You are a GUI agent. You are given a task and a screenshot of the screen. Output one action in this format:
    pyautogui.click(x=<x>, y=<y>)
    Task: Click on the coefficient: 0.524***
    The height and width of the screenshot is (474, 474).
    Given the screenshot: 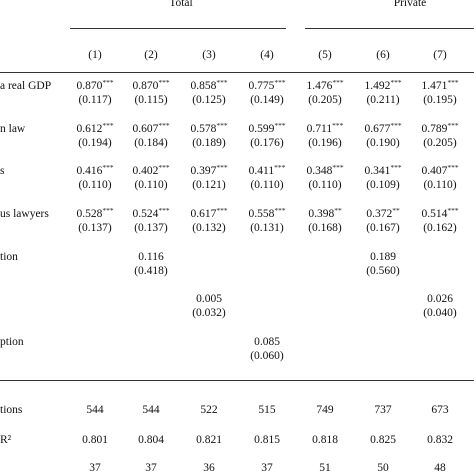 What is the action you would take?
    pyautogui.click(x=151, y=213)
    